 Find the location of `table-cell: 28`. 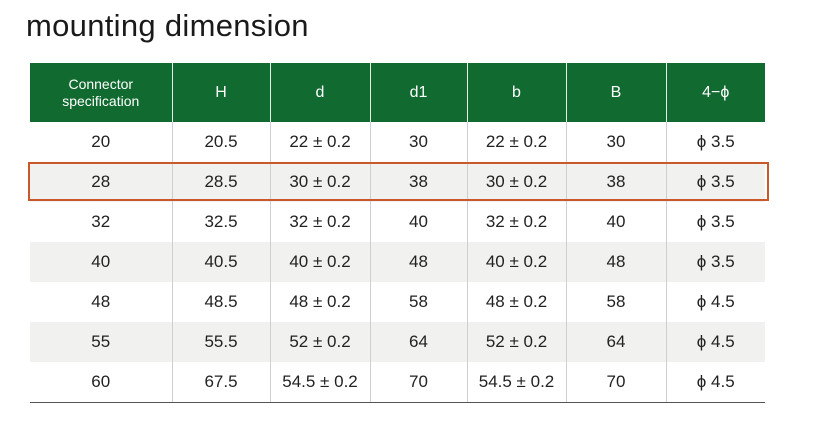

table-cell: 28 is located at coordinates (101, 182).